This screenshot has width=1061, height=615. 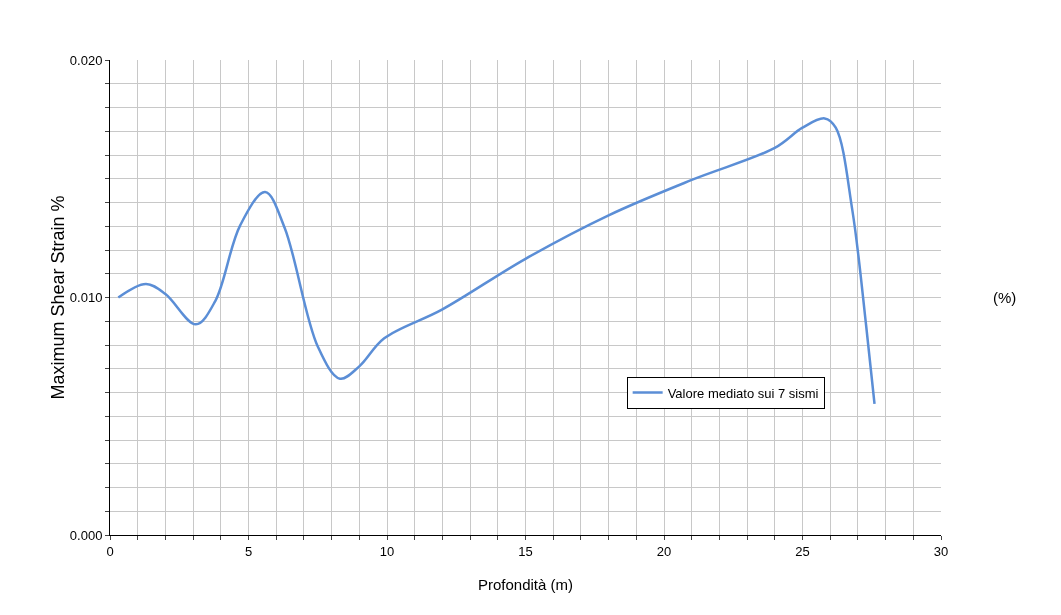 What do you see at coordinates (248, 551) in the screenshot?
I see `x-tick-label: 5` at bounding box center [248, 551].